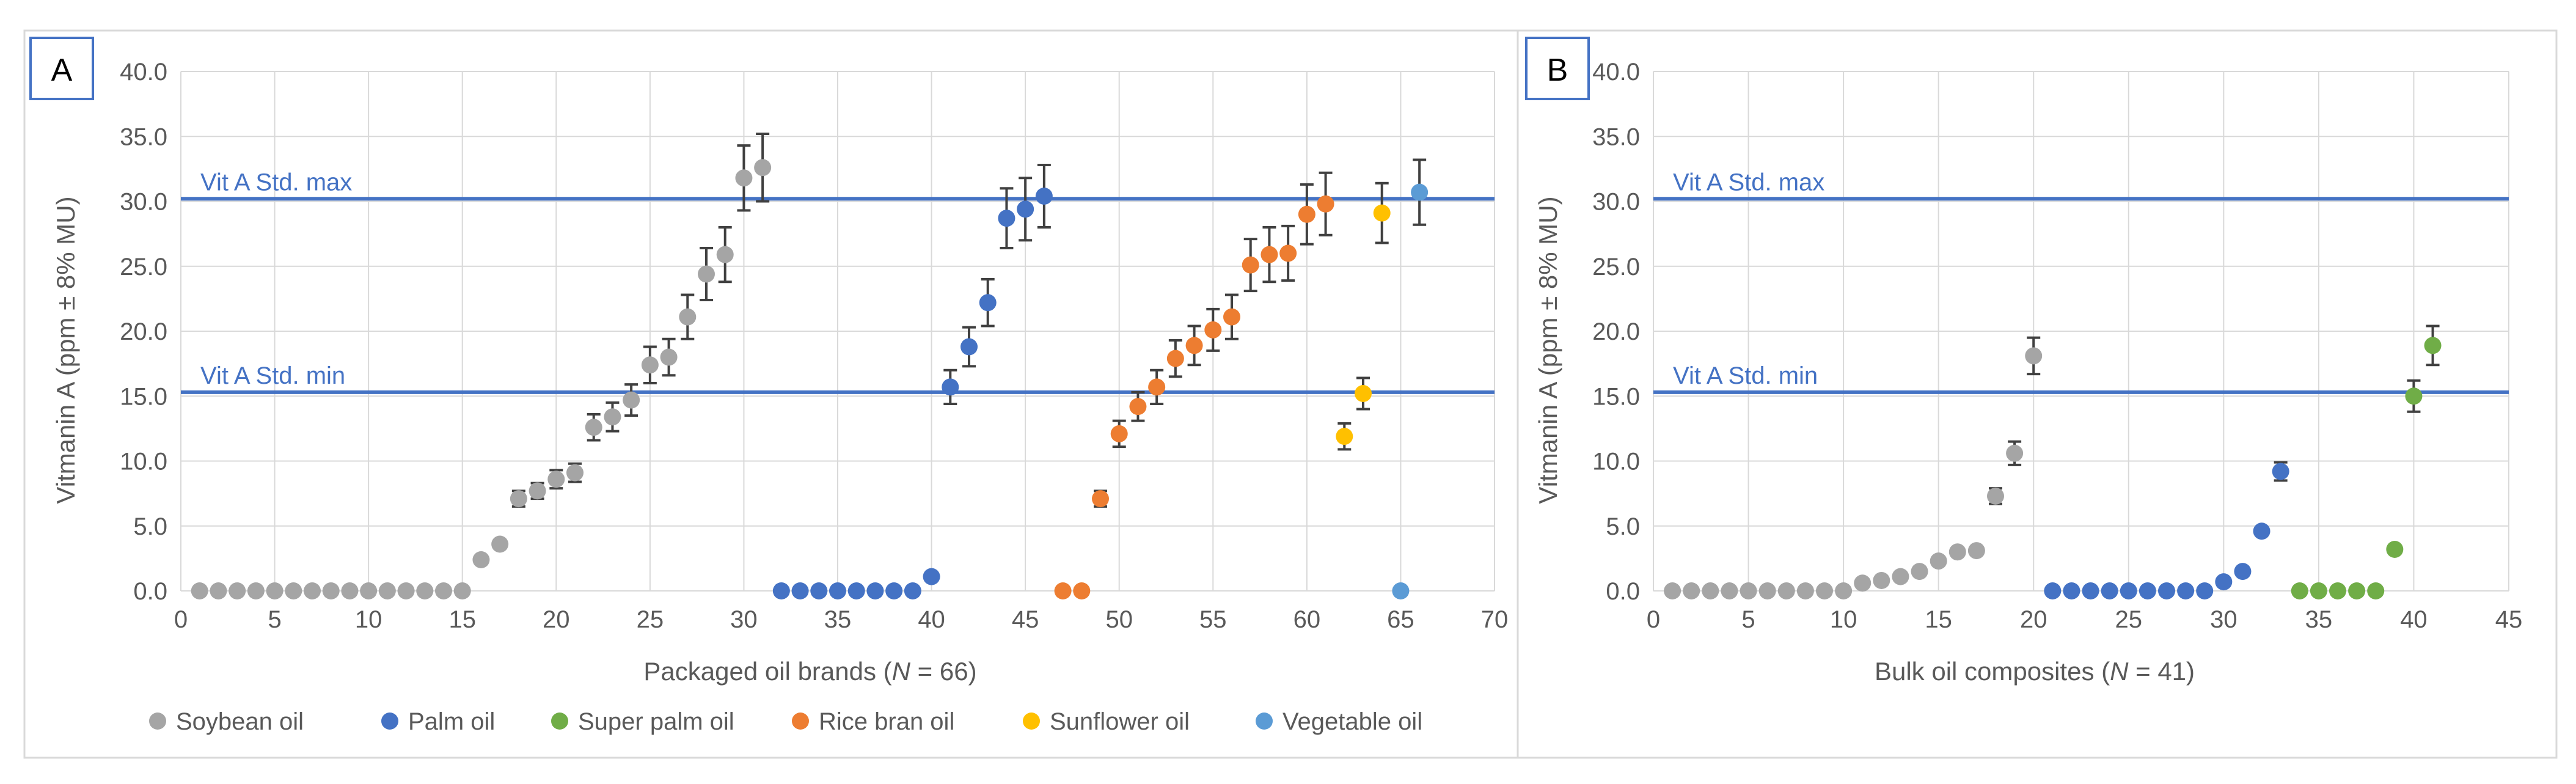 This screenshot has width=2576, height=784. What do you see at coordinates (1745, 375) in the screenshot?
I see `panel-b-reference-label: Vit A Std. min` at bounding box center [1745, 375].